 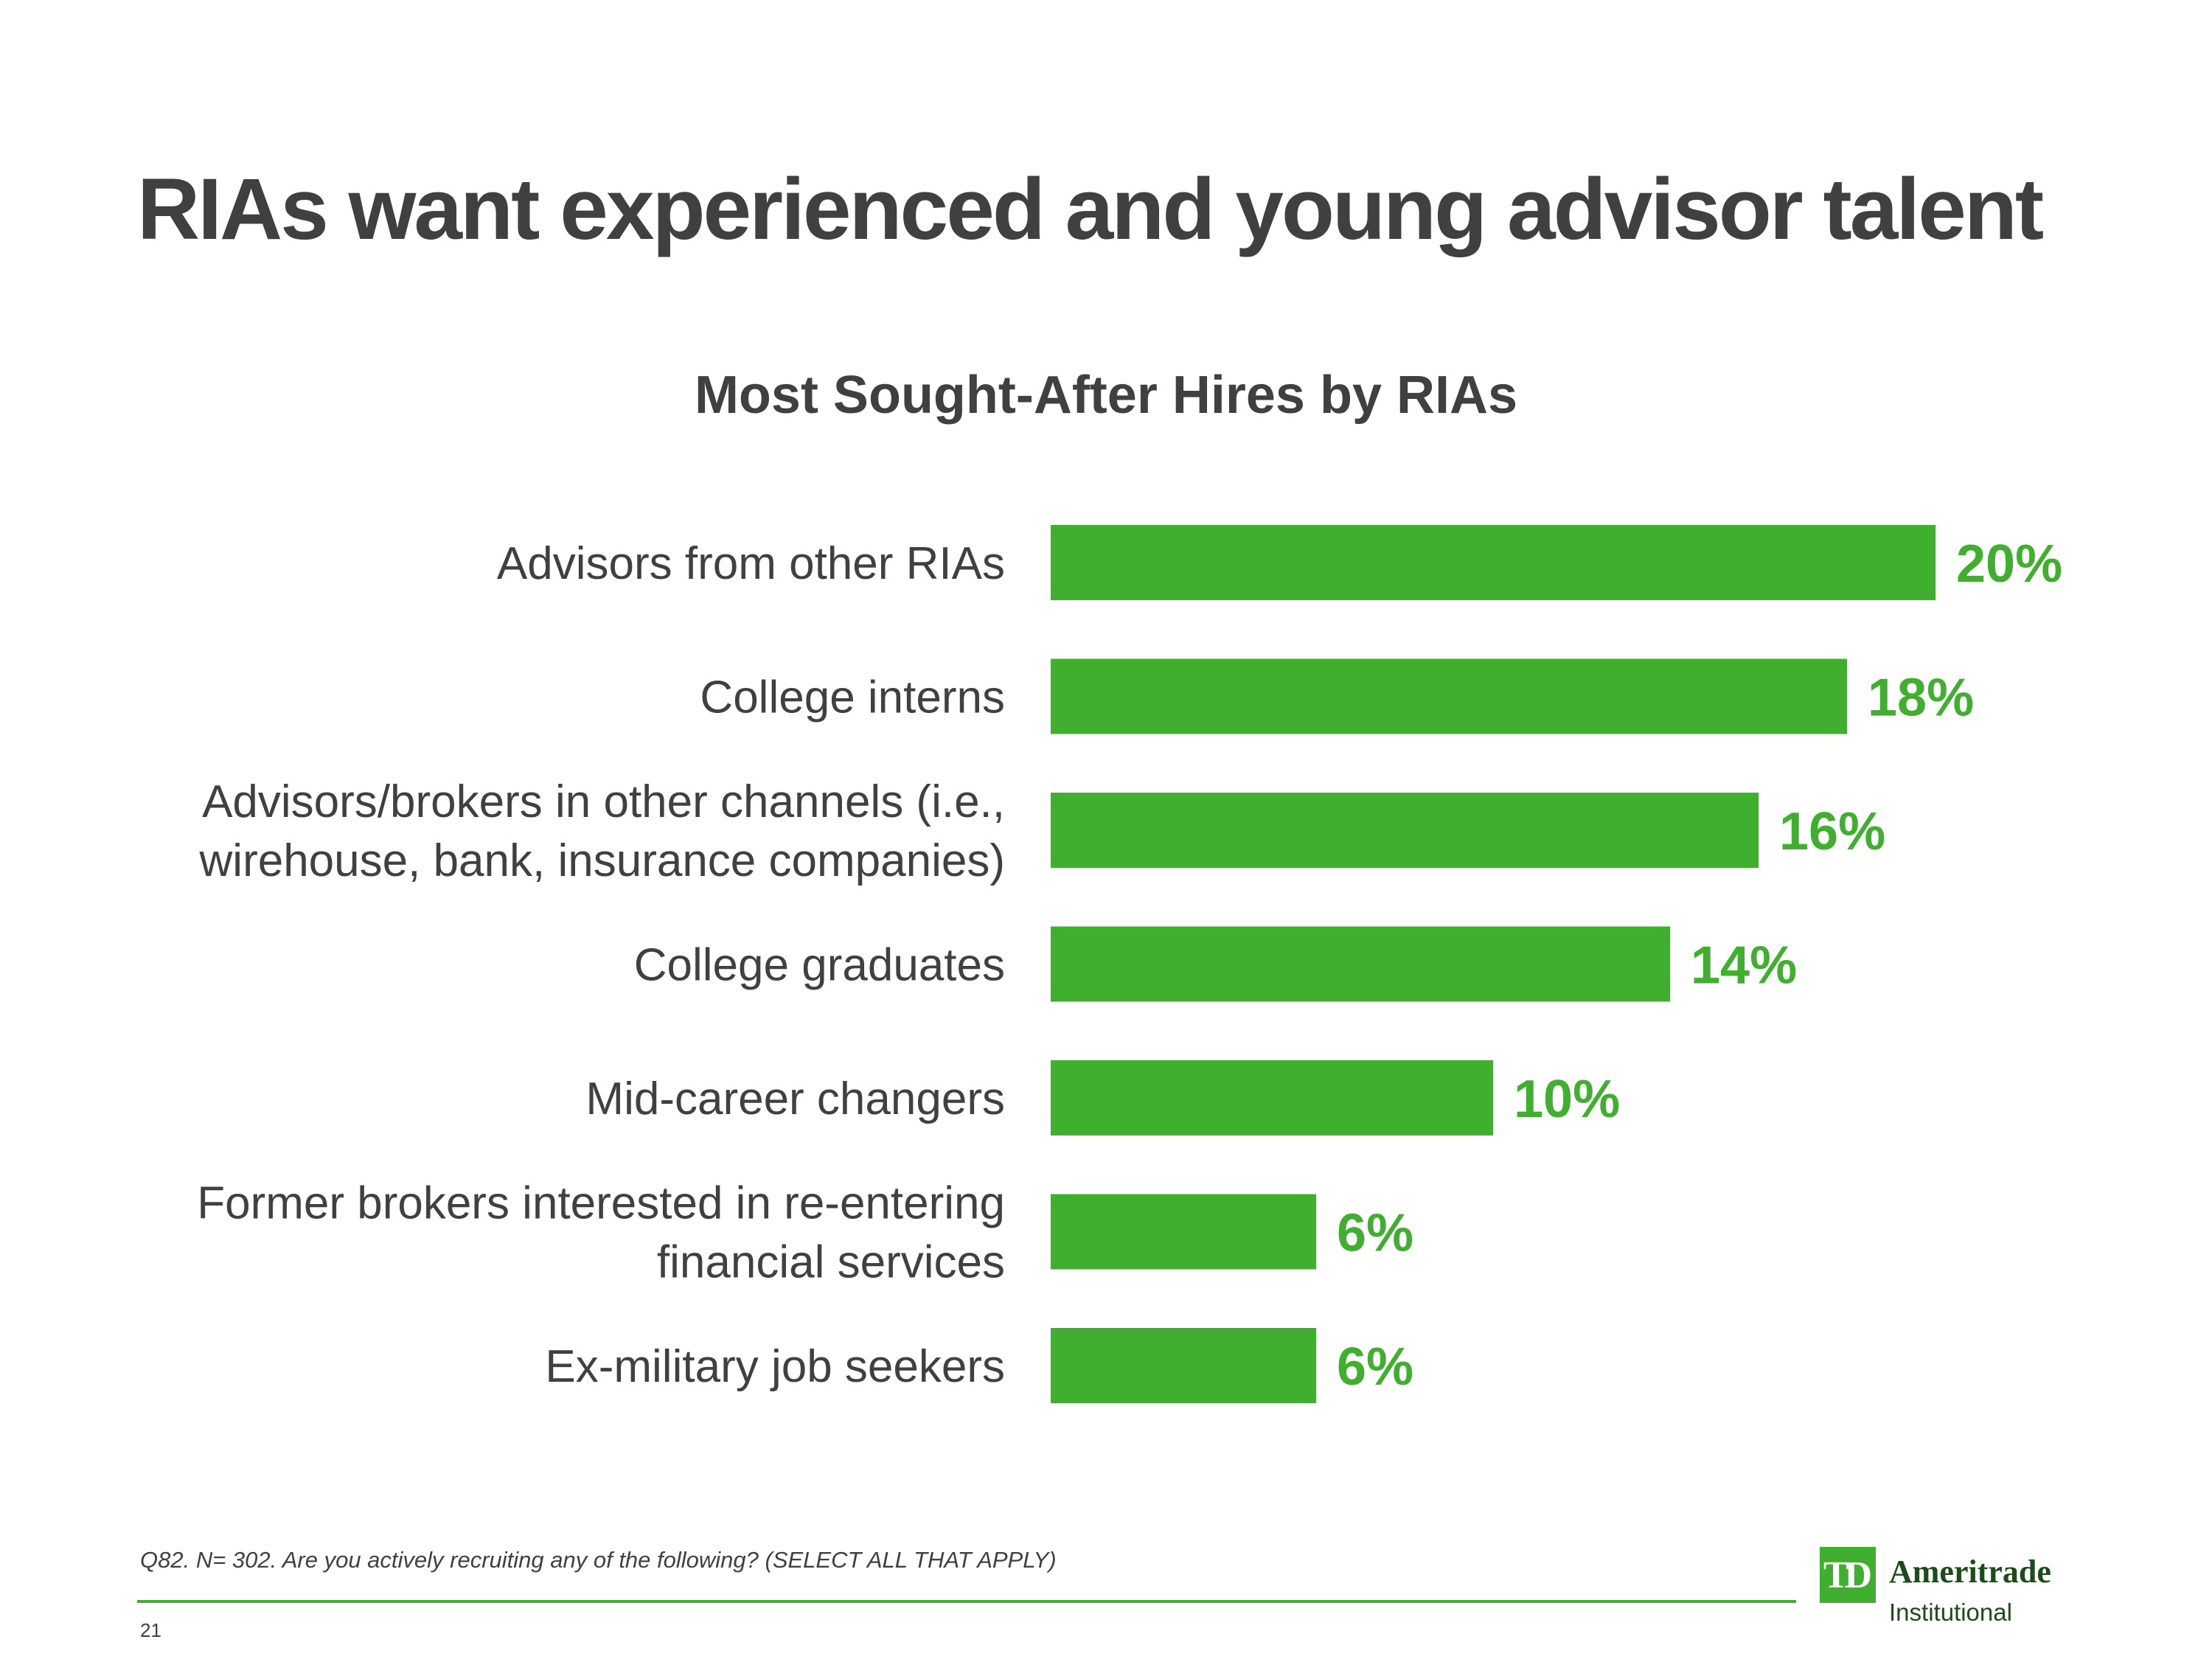 What do you see at coordinates (795, 1099) in the screenshot?
I see `category-label-4: Mid-career changers` at bounding box center [795, 1099].